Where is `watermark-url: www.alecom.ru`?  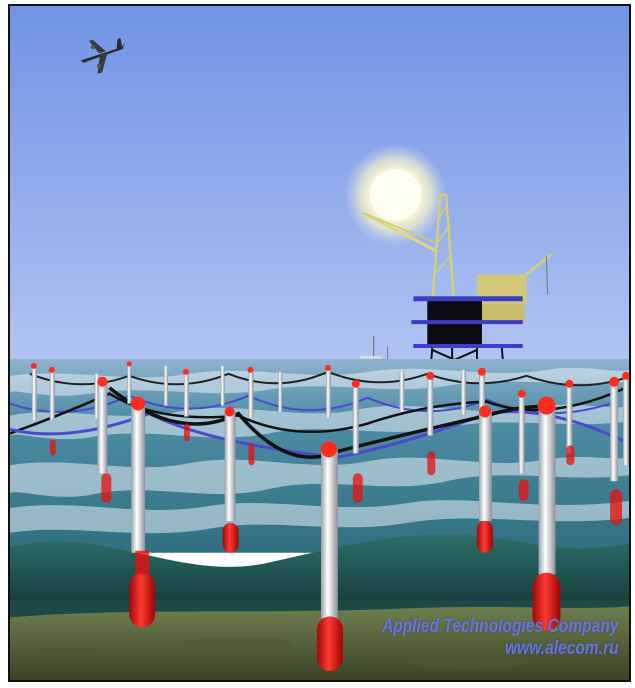 watermark-url: www.alecom.ru is located at coordinates (562, 648).